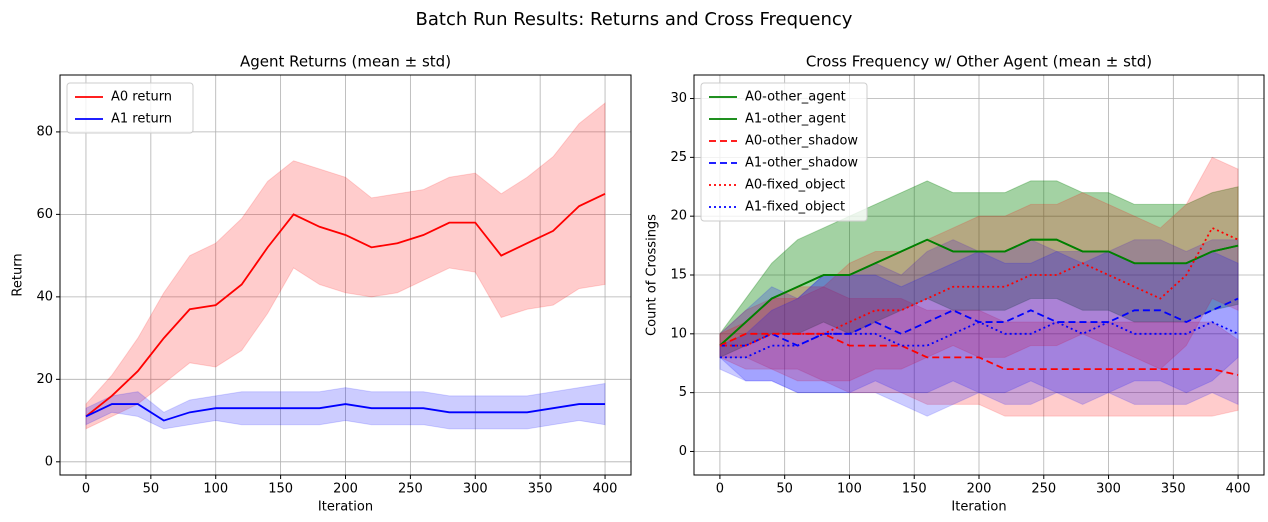 This screenshot has width=1268, height=522. What do you see at coordinates (795, 97) in the screenshot?
I see `legend-label: A0-other_agent` at bounding box center [795, 97].